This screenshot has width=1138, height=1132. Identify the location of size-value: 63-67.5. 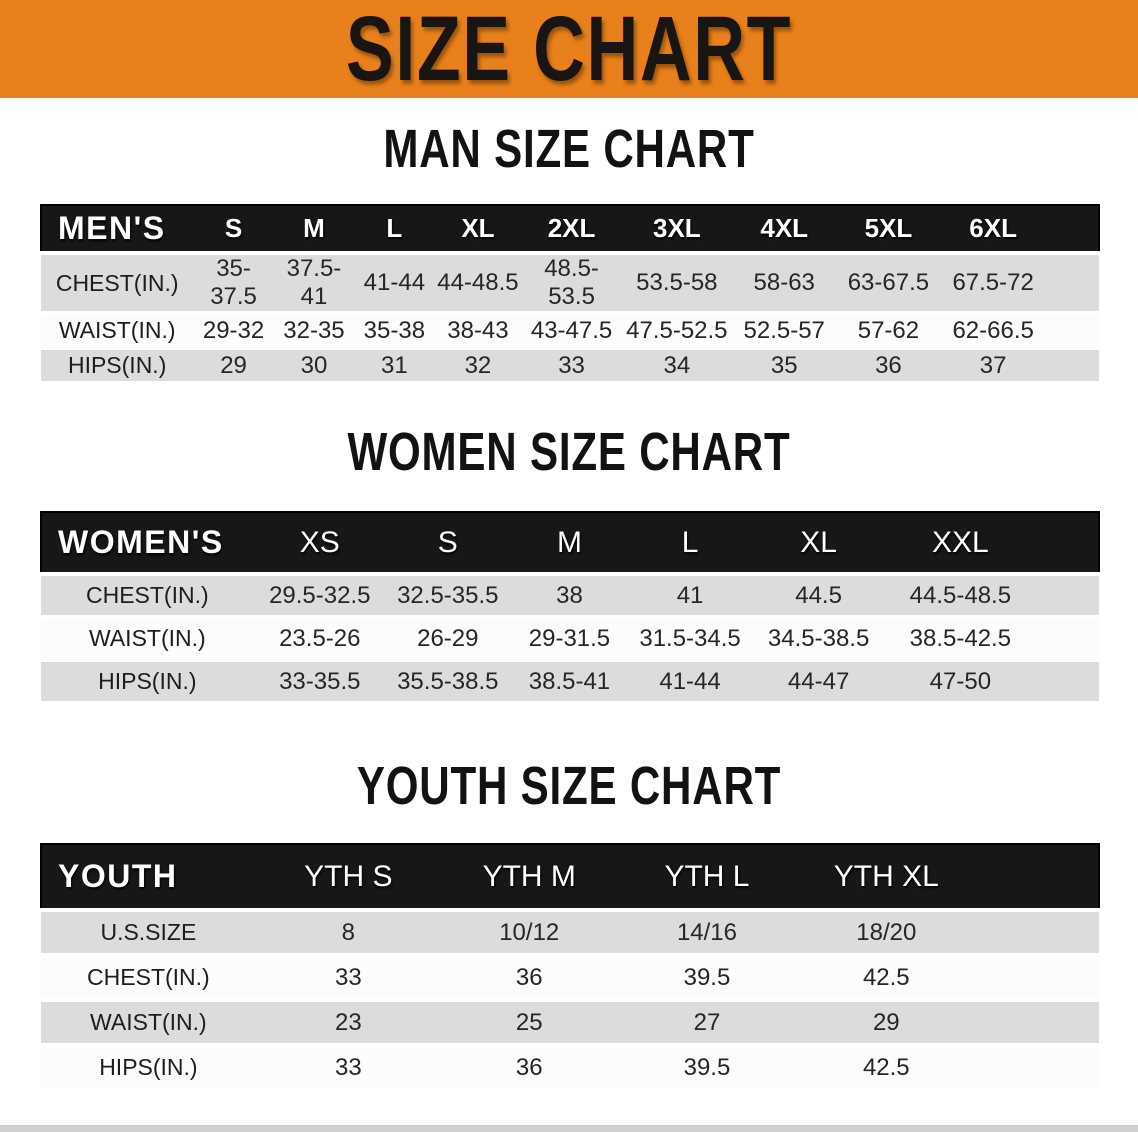
(888, 282).